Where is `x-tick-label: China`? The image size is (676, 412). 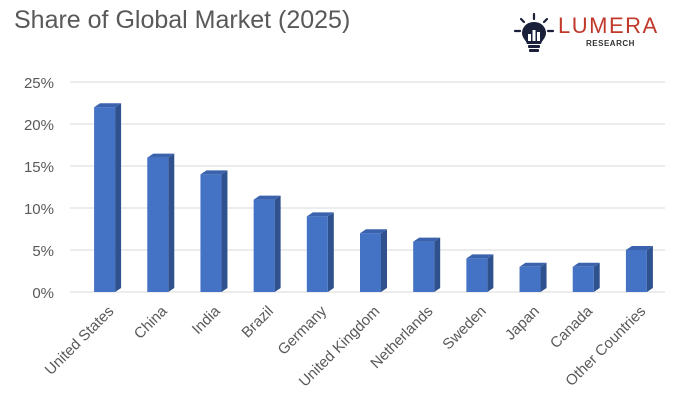 x-tick-label: China is located at coordinates (151, 322).